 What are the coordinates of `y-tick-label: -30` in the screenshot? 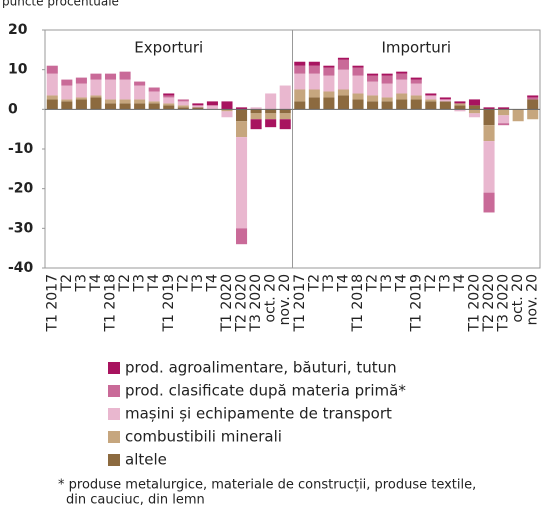 It's located at (21, 228).